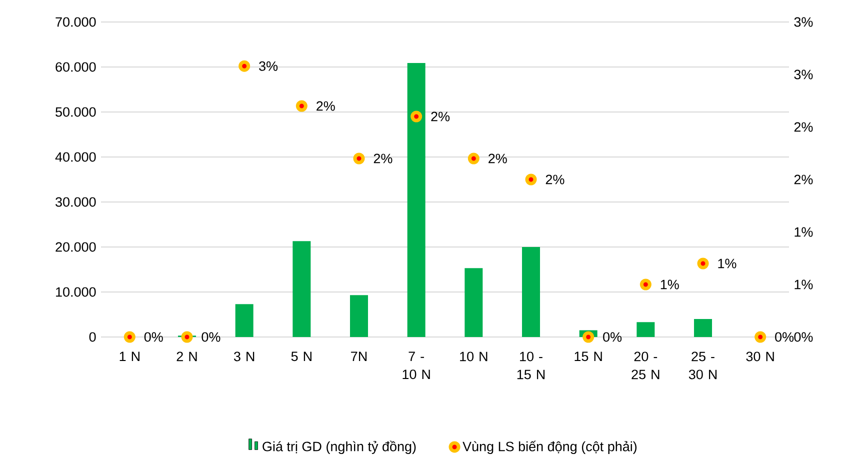 The width and height of the screenshot is (845, 464). What do you see at coordinates (268, 66) in the screenshot?
I see `data-label: 3%` at bounding box center [268, 66].